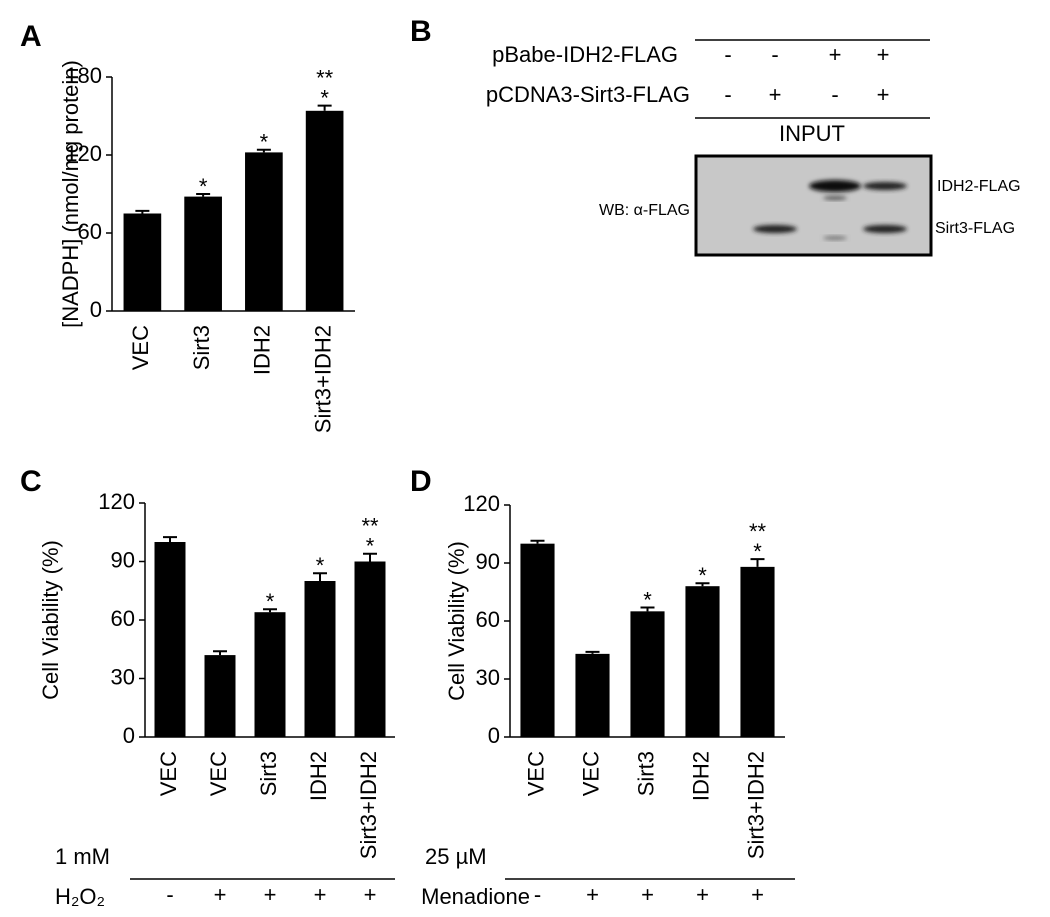  I want to click on row-label: pBabe-IDH2-FLAG, so click(585, 54).